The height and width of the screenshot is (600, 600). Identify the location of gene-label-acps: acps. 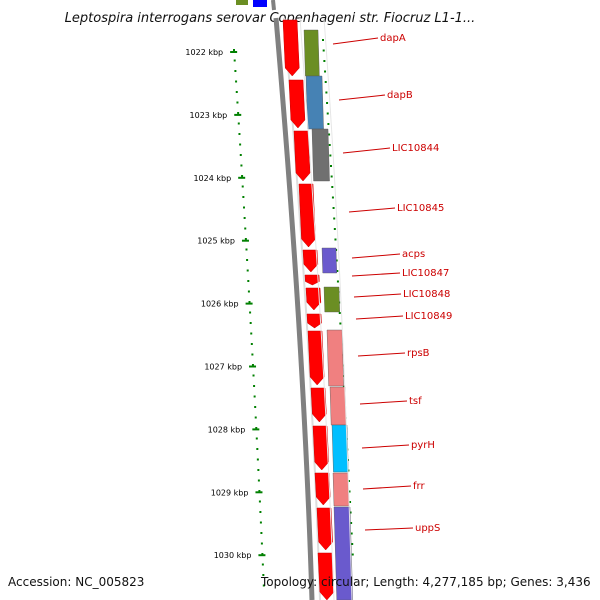
(413, 254).